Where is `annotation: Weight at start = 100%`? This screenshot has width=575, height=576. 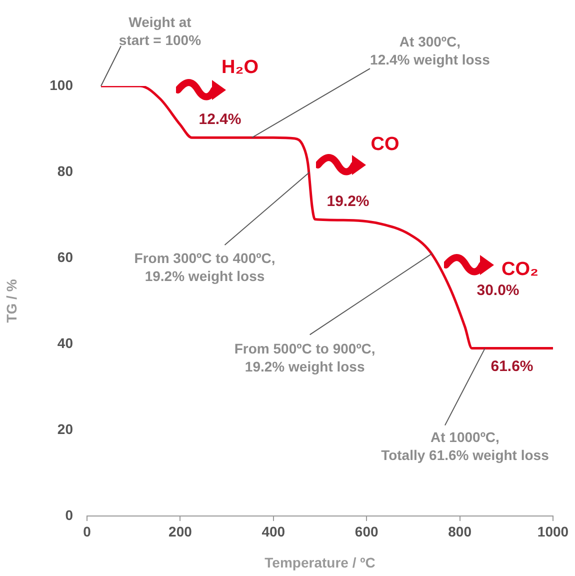 annotation: Weight at start = 100% is located at coordinates (160, 31).